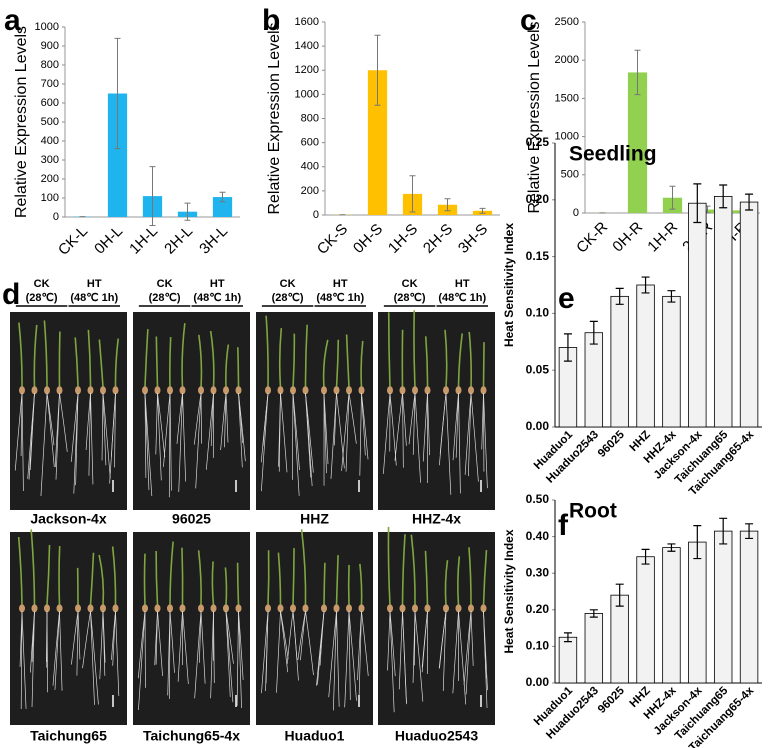  What do you see at coordinates (368, 239) in the screenshot?
I see `x-tick-label: 0H-S` at bounding box center [368, 239].